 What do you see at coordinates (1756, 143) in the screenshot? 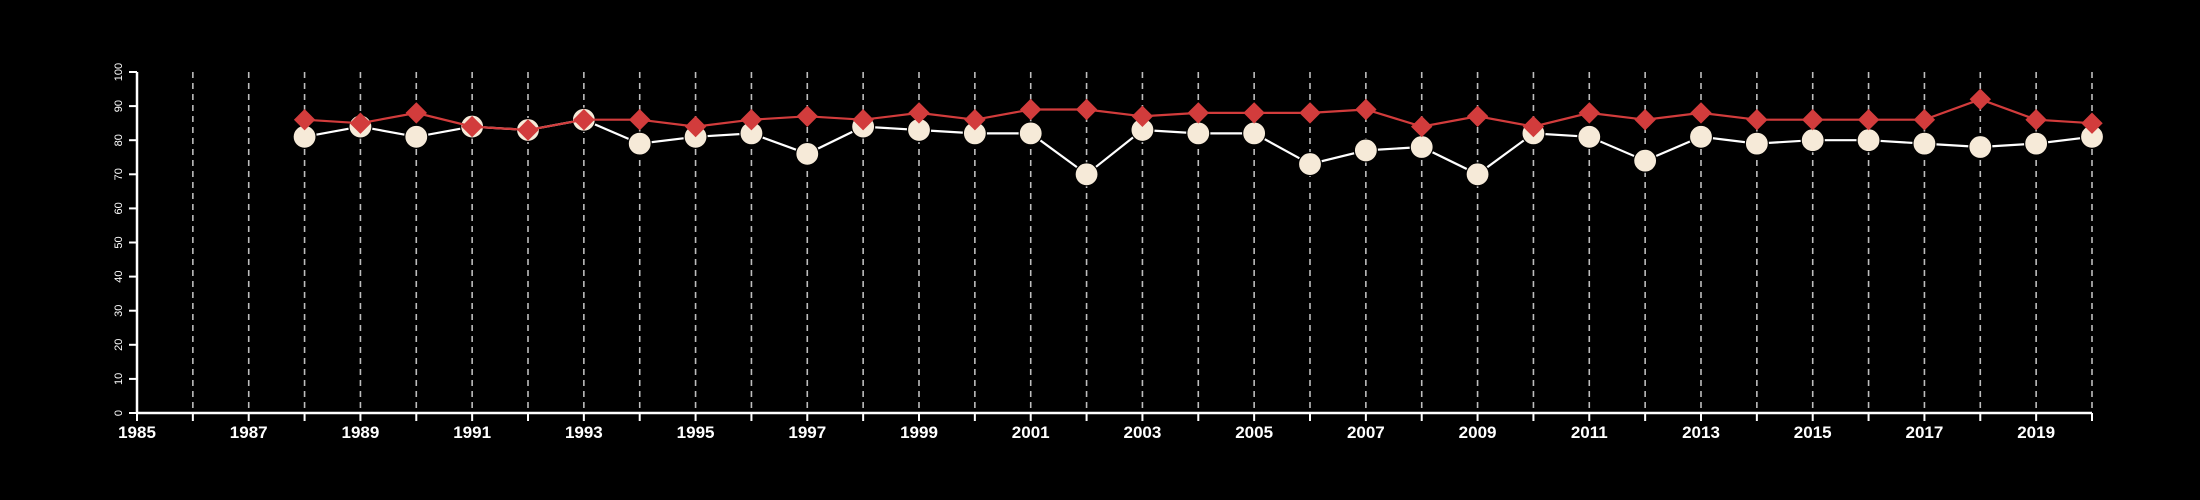
I see `series-0-point-2014` at bounding box center [1756, 143].